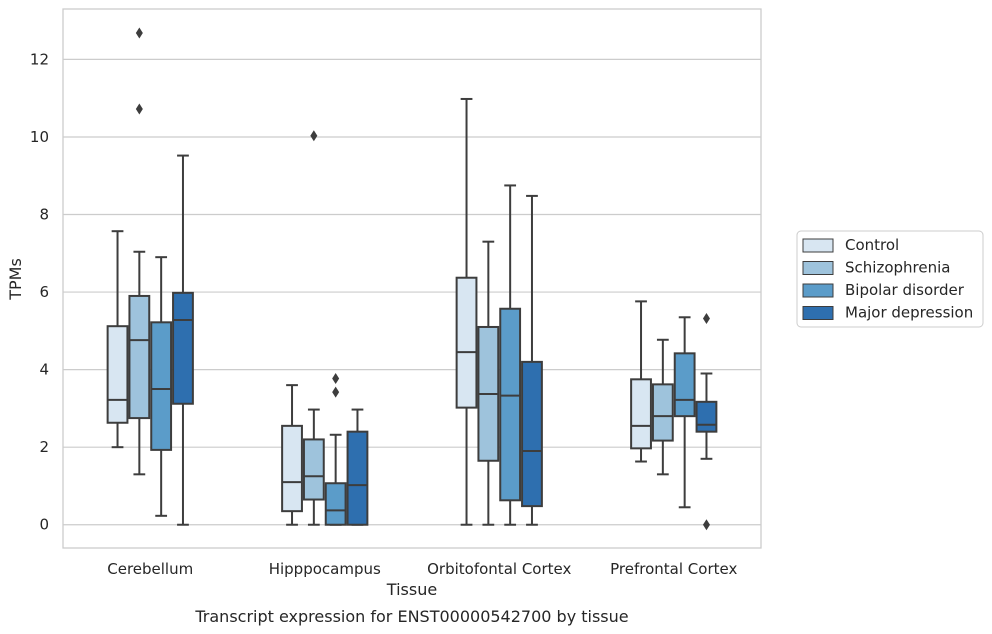 This screenshot has height=634, width=992. Describe the element at coordinates (15, 279) in the screenshot. I see `y-axis-label: TPMs` at that location.